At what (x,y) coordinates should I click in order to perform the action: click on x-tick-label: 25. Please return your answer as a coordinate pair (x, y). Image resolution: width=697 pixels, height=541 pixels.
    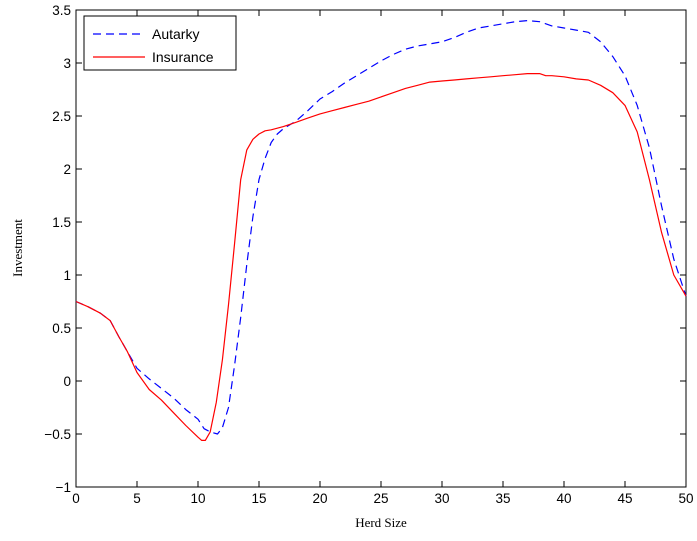
    Looking at the image, I should click on (380, 498).